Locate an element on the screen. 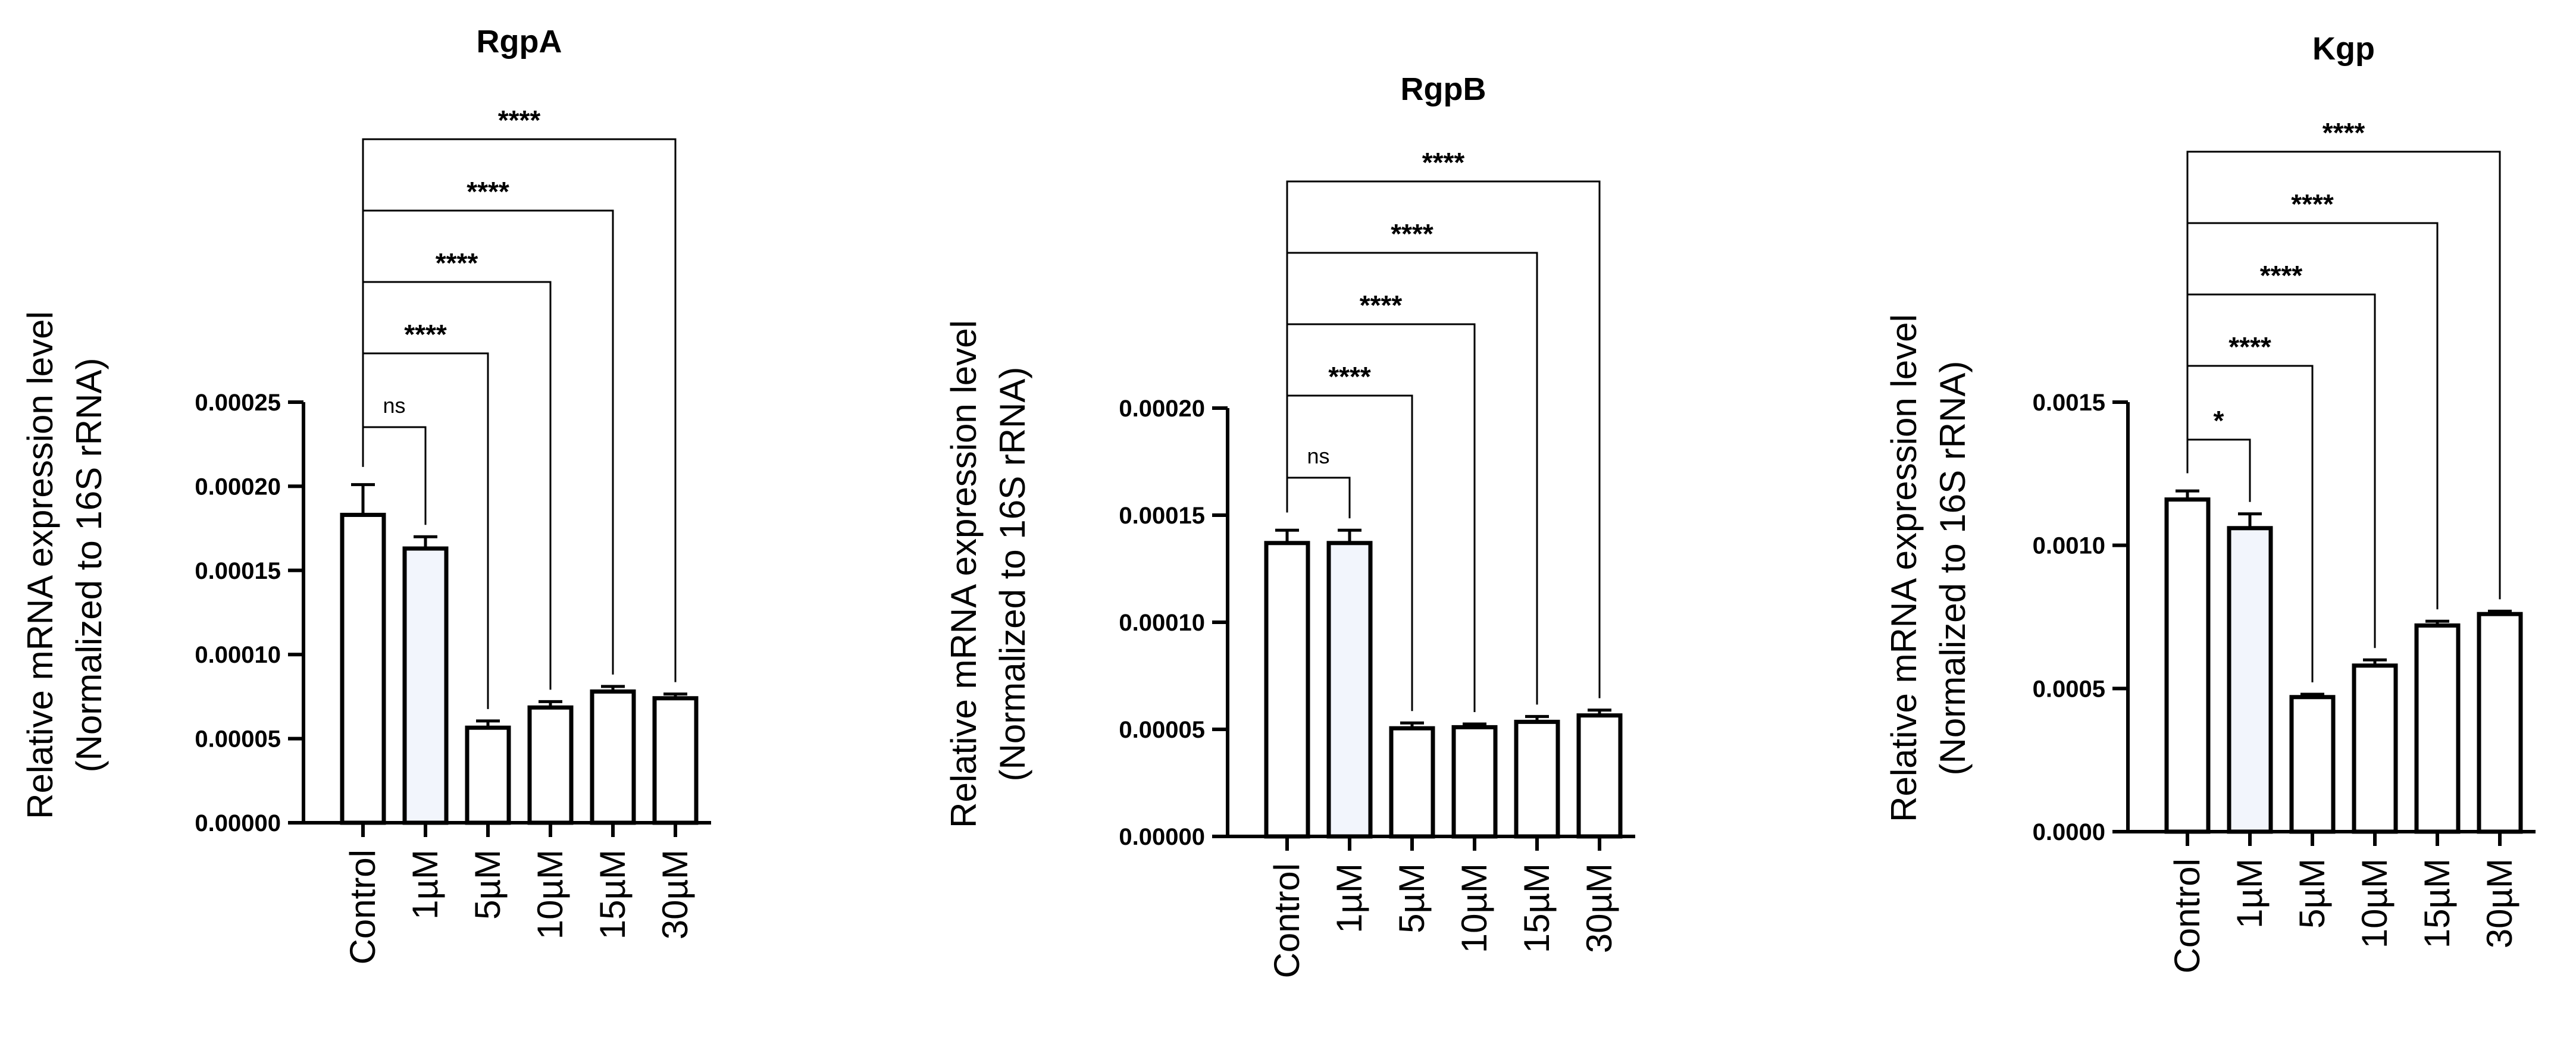 This screenshot has width=2576, height=1050. y-tick-label: 0.0010 is located at coordinates (2069, 546).